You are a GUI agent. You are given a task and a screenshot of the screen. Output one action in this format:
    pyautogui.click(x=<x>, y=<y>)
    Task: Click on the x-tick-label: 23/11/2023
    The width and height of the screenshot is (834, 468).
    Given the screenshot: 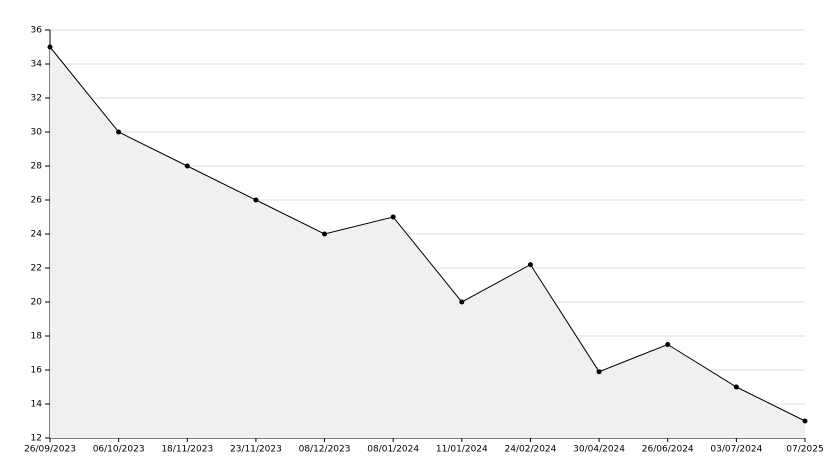 What is the action you would take?
    pyautogui.click(x=256, y=450)
    